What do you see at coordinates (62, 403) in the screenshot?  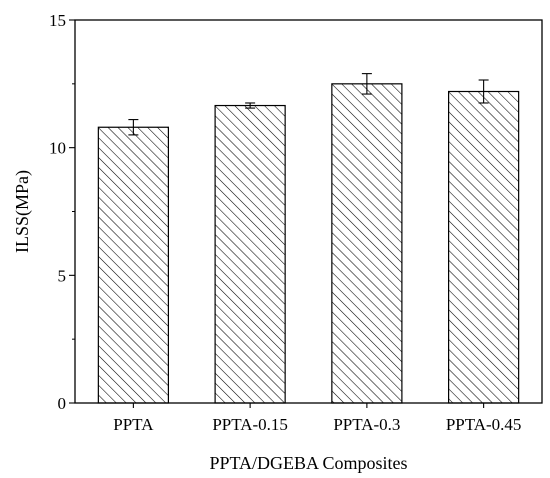 I see `y-tick-label: 0` at bounding box center [62, 403].